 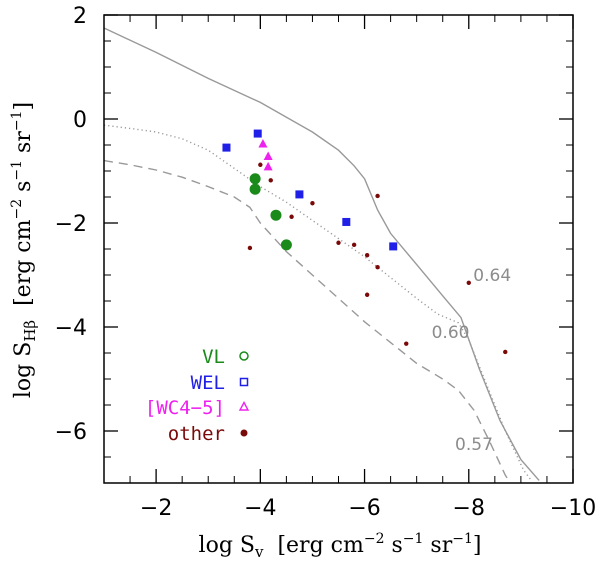 I want to click on legend-marker-wel, so click(x=244, y=382).